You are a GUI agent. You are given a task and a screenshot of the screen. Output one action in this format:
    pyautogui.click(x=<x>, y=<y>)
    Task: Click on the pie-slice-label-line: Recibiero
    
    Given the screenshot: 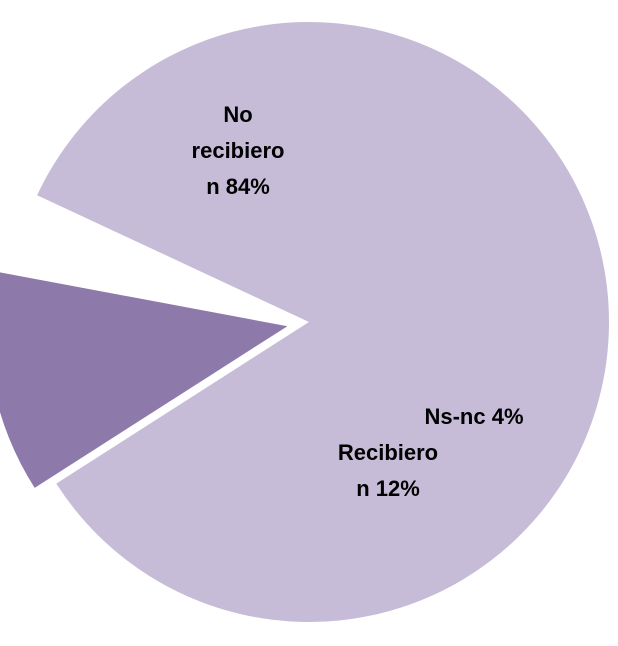 What is the action you would take?
    pyautogui.click(x=388, y=452)
    